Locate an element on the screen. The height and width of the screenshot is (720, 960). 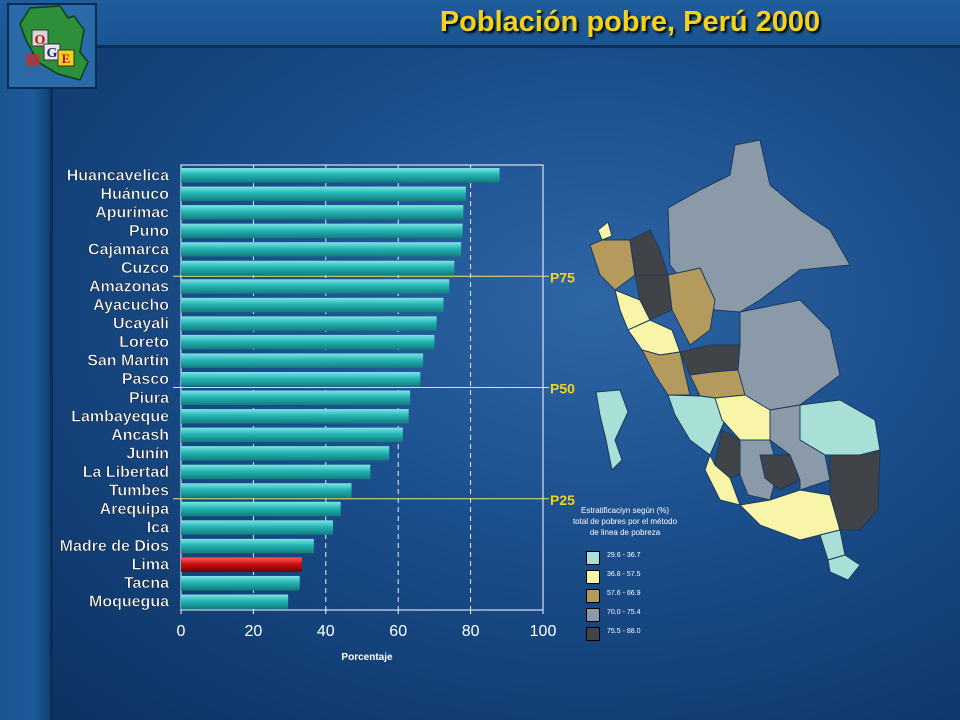
legend-label: 29.6 - 36.7 is located at coordinates (624, 555).